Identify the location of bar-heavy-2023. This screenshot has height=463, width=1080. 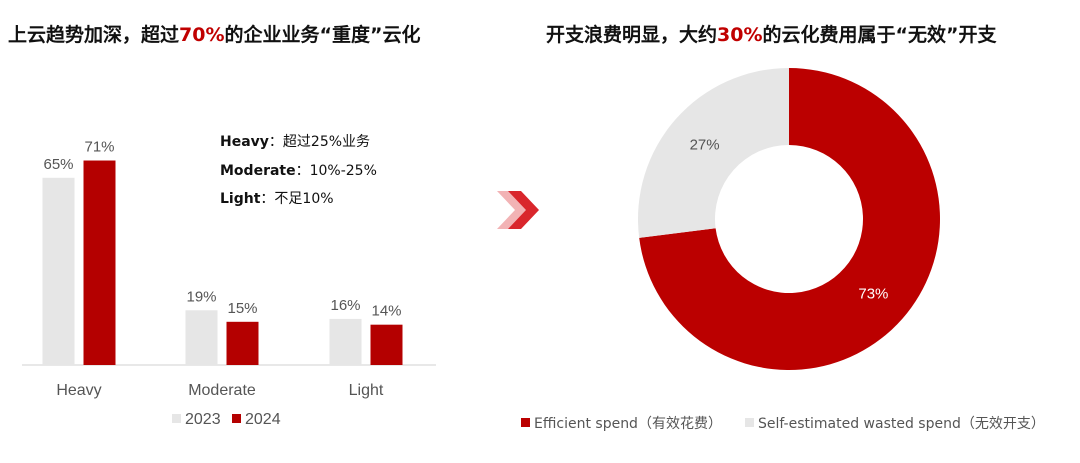
(58, 271).